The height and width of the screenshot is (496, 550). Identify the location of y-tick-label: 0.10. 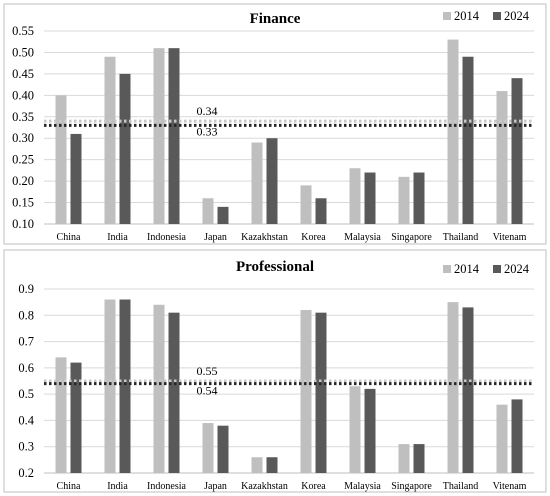
(23, 224).